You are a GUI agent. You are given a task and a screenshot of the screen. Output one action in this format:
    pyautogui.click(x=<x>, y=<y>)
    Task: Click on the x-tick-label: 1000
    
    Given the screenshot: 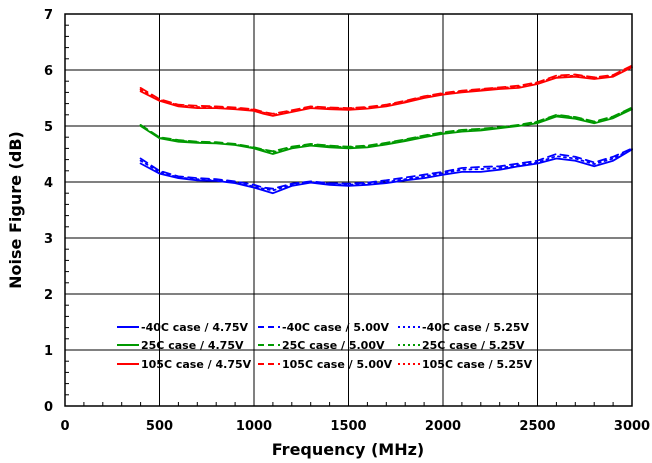 What is the action you would take?
    pyautogui.click(x=254, y=426)
    